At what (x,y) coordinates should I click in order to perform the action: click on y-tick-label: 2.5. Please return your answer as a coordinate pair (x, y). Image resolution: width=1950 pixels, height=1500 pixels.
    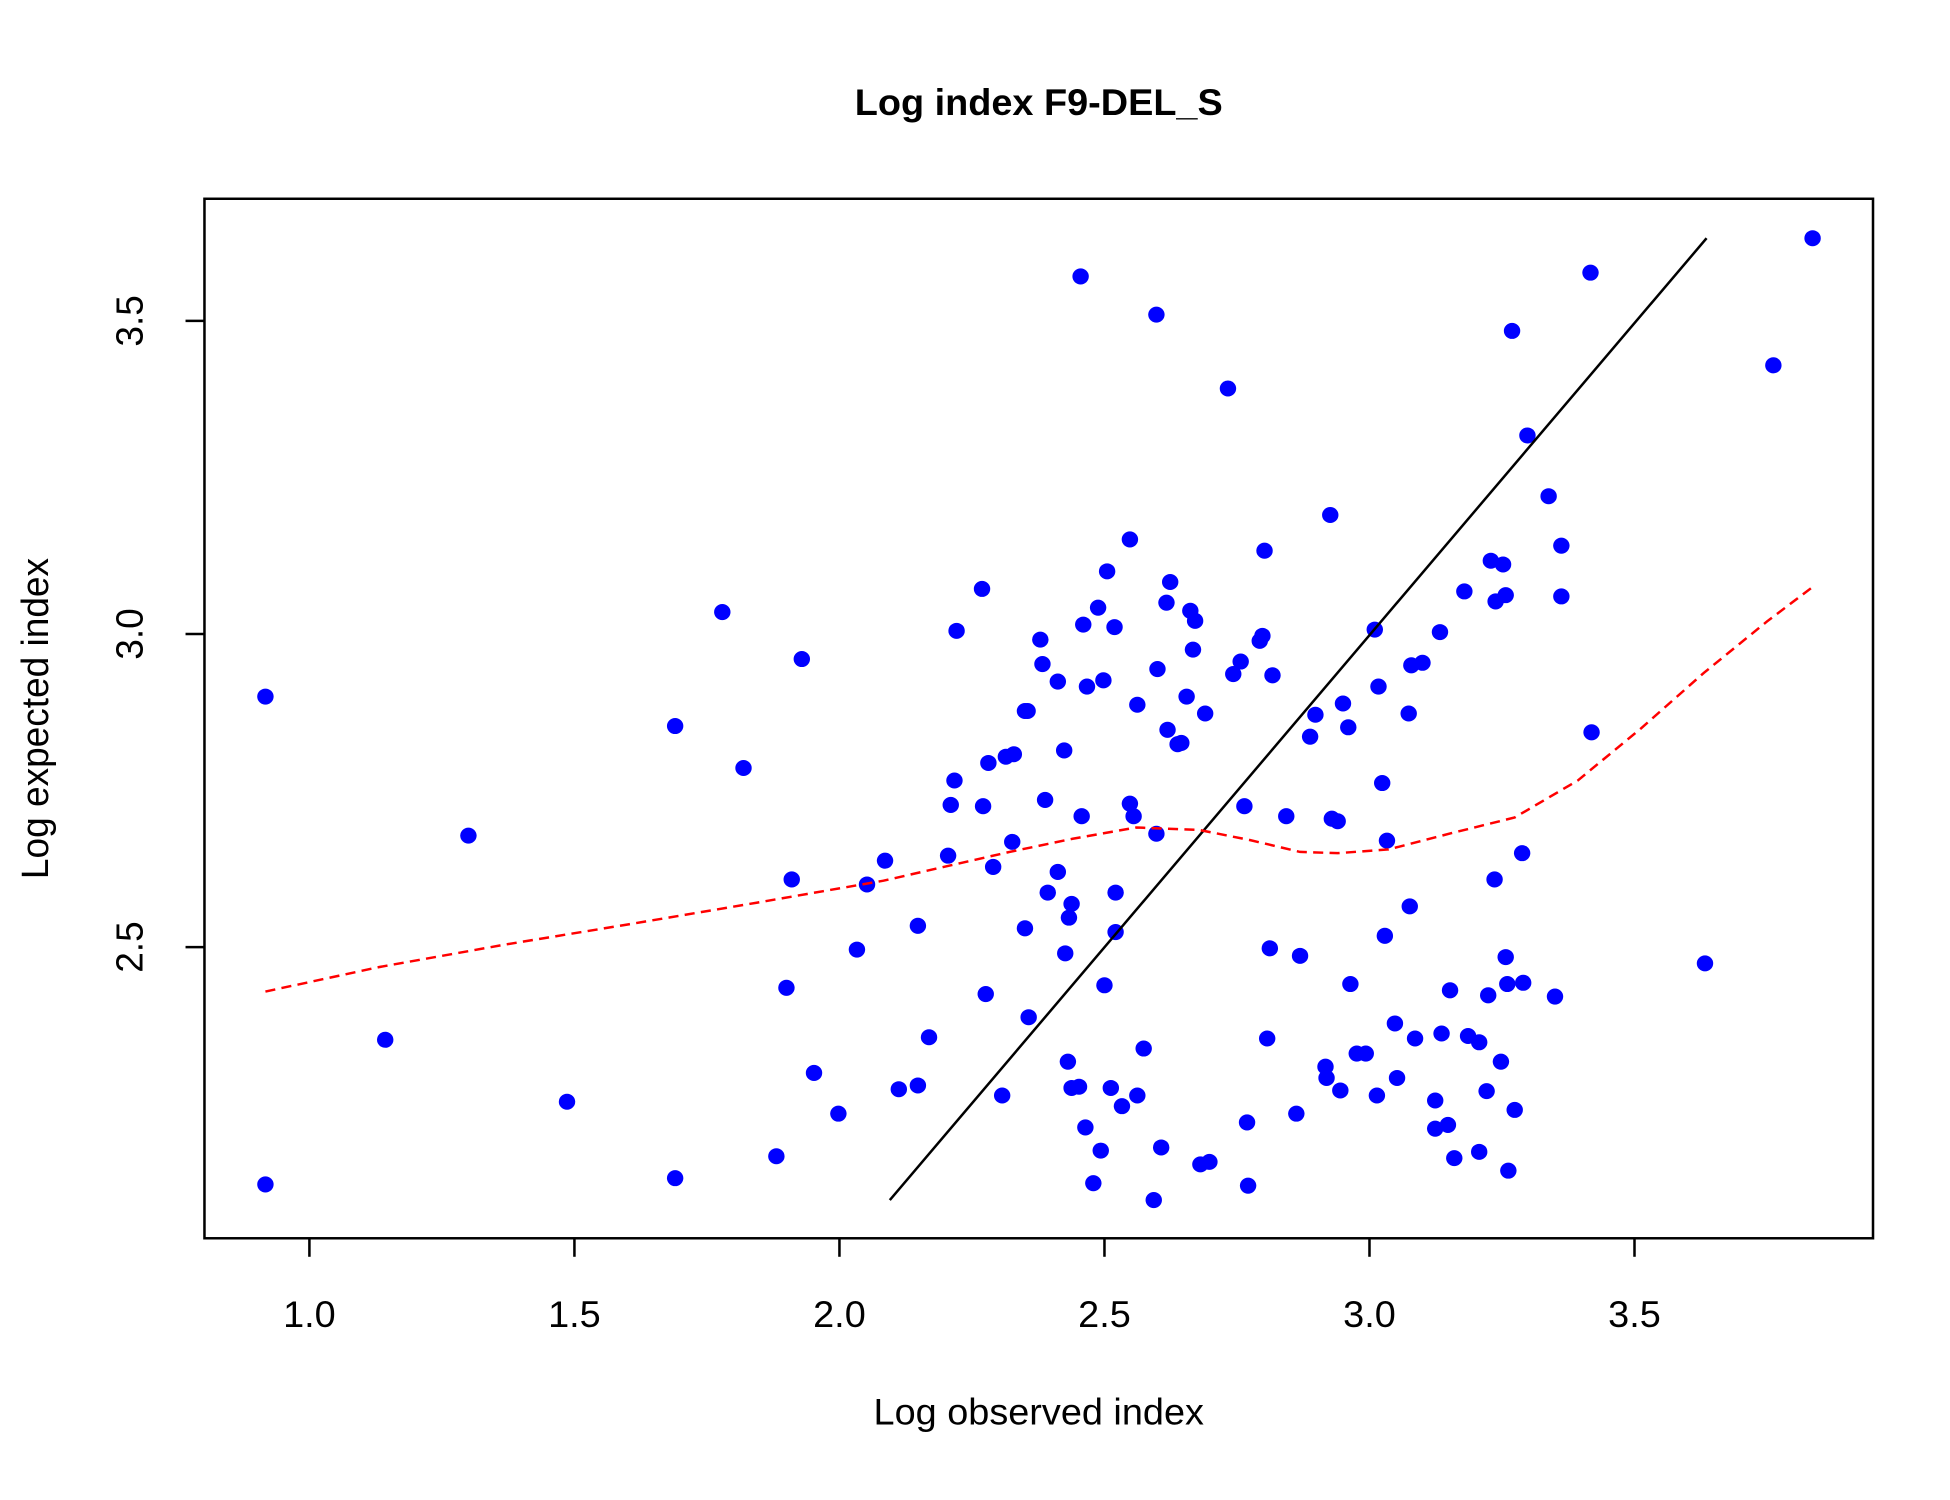
    Looking at the image, I should click on (129, 946).